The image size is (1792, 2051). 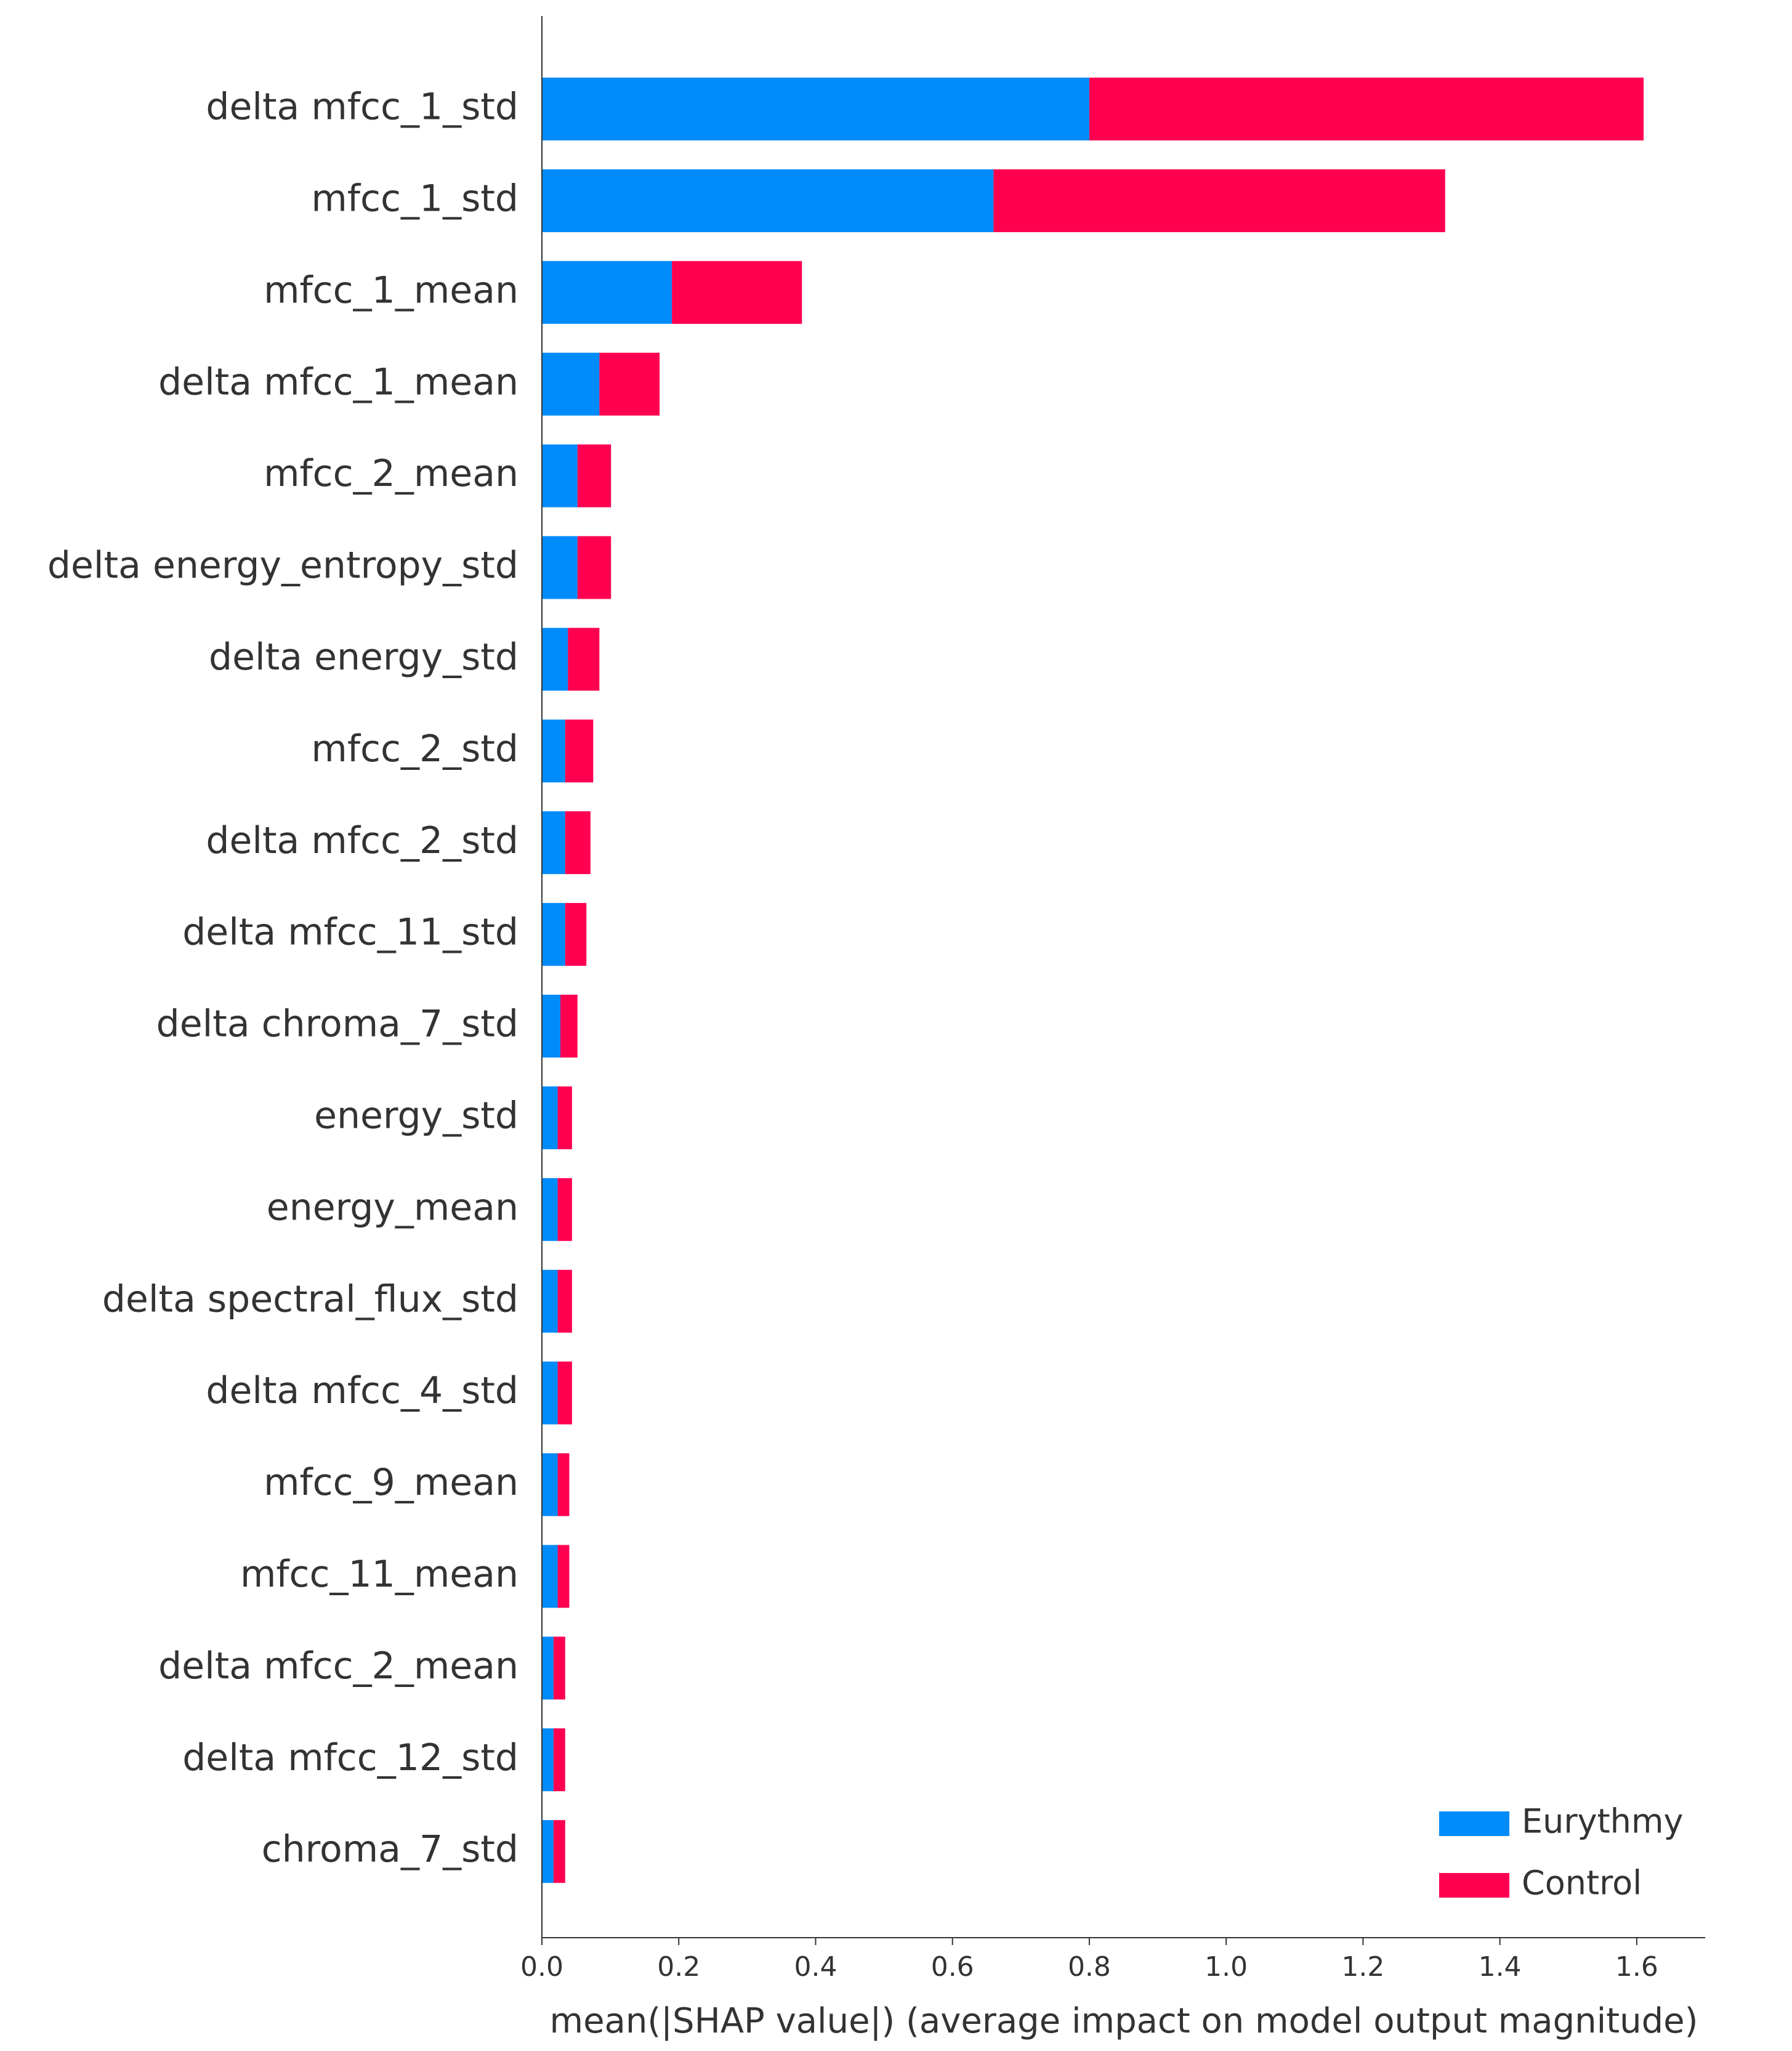 I want to click on y-tick-label: delta chroma_7_std, so click(x=337, y=1024).